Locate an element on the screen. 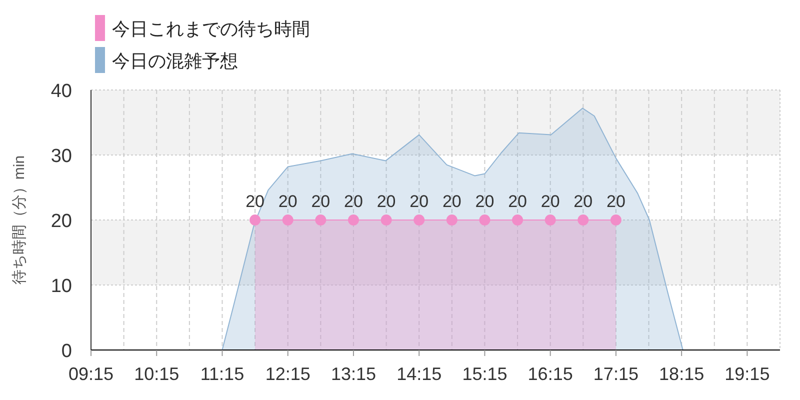  x-tick-label: 10:15 is located at coordinates (157, 374).